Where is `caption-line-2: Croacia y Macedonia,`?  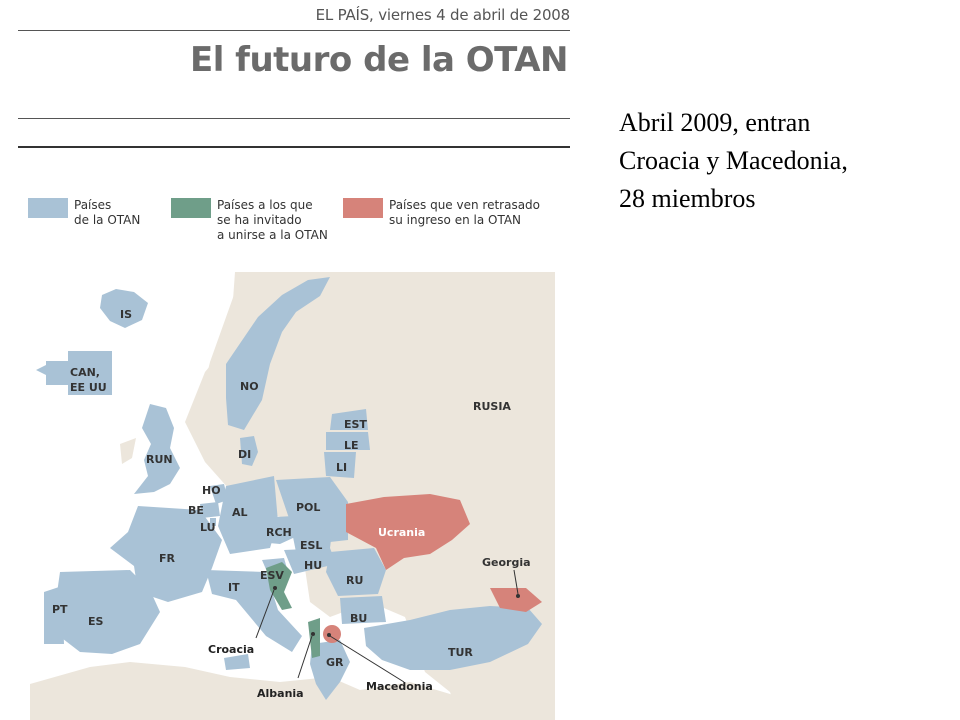
caption-line-2: Croacia y Macedonia, is located at coordinates (733, 160).